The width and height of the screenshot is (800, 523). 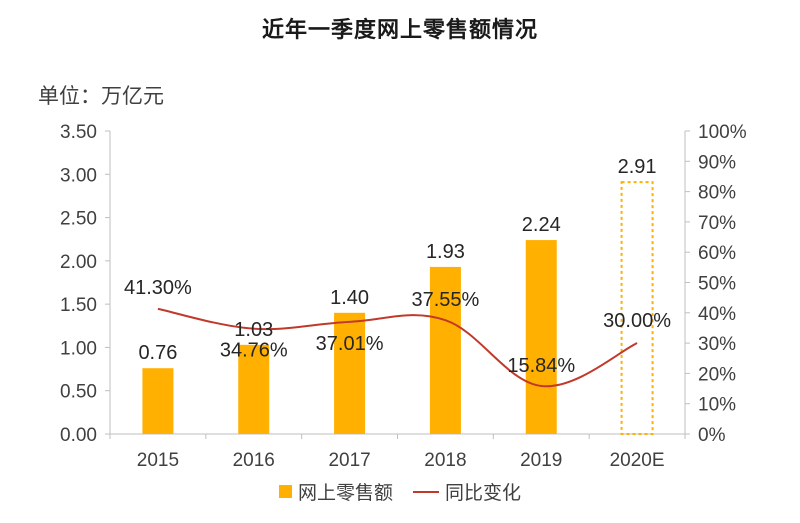 I want to click on y-tick-label-right: 50%, so click(x=717, y=284).